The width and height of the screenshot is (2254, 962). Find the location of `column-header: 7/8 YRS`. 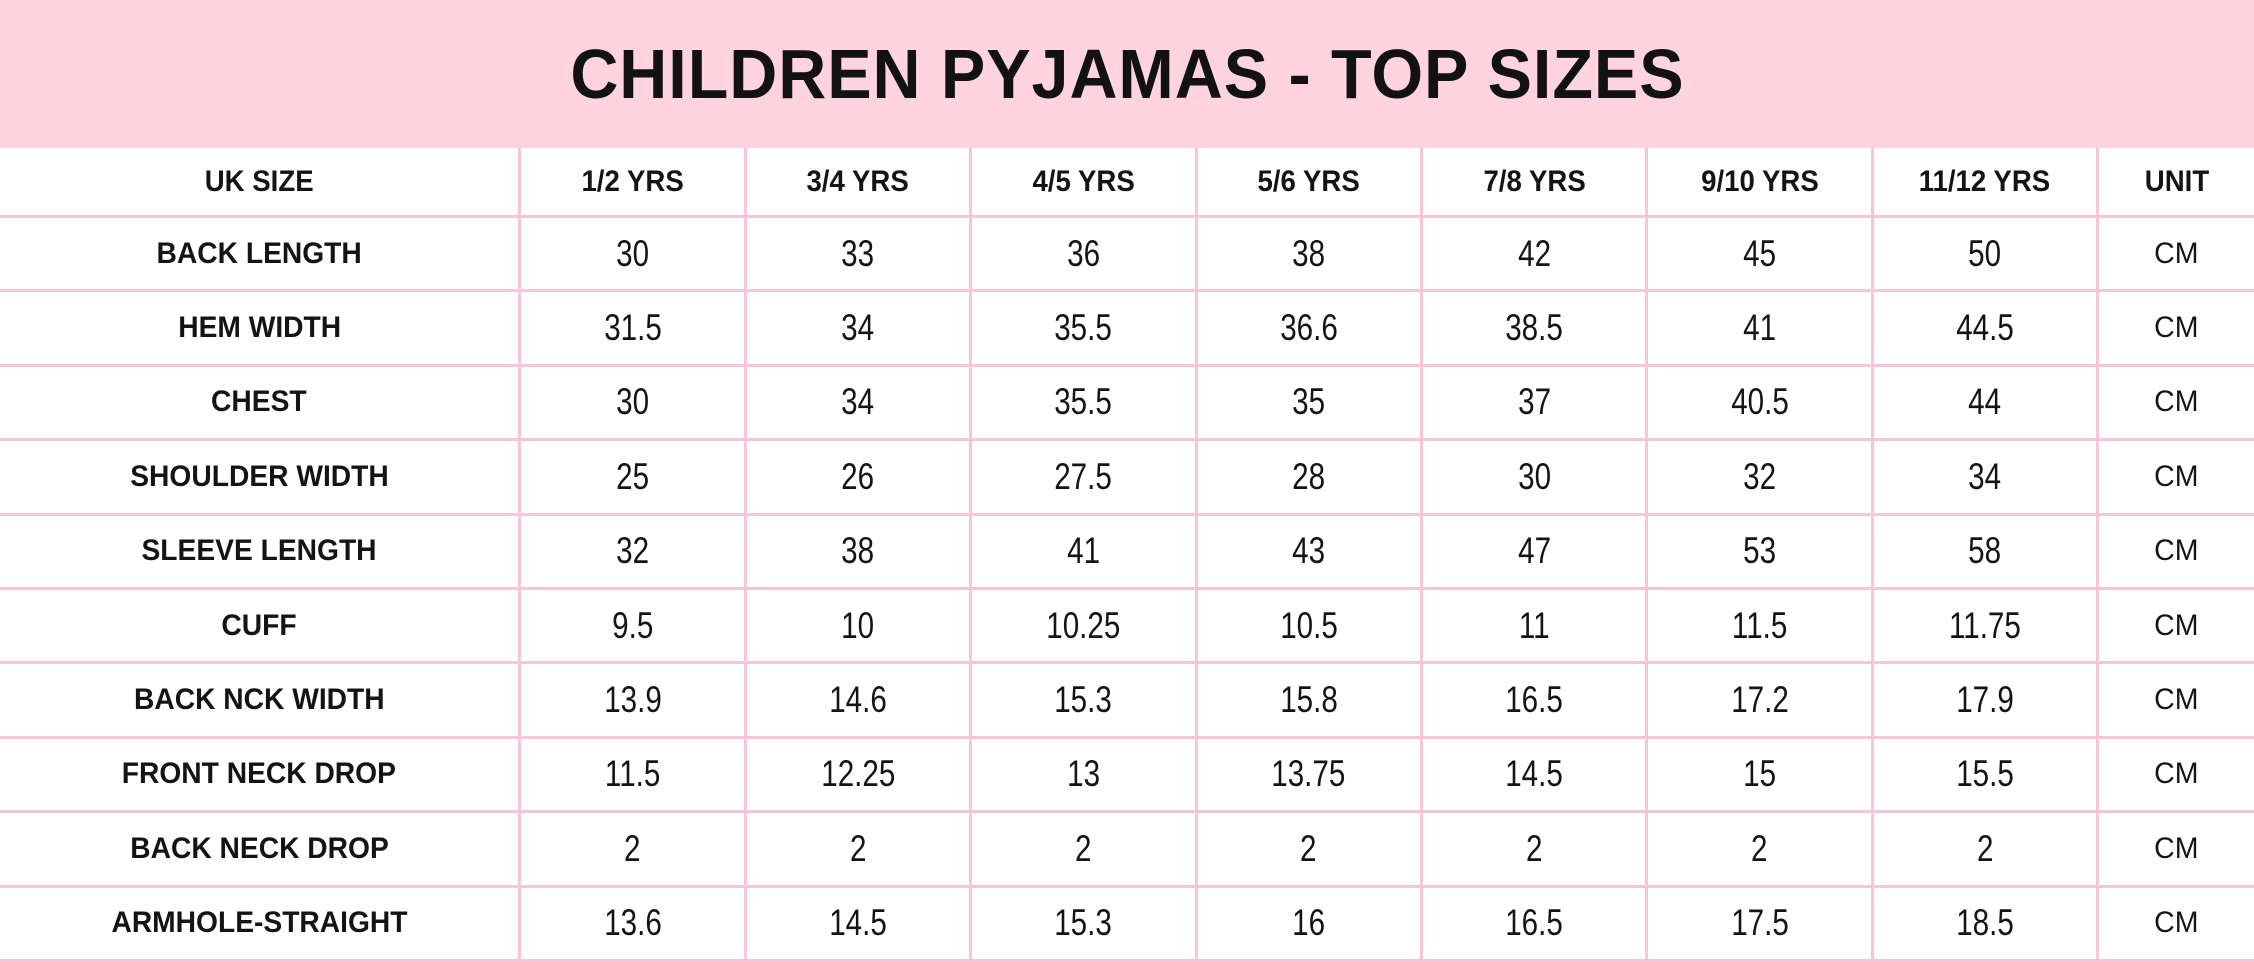

column-header: 7/8 YRS is located at coordinates (1532, 183).